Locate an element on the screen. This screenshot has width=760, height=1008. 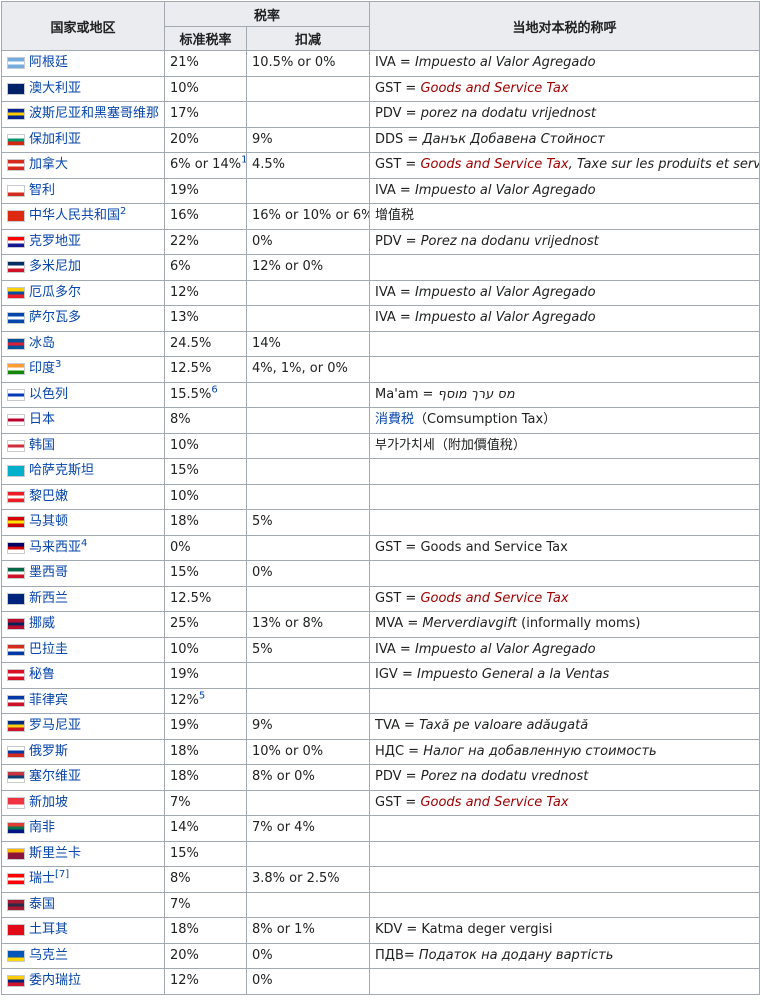
country-link: 中华人民共和国 is located at coordinates (75, 215).